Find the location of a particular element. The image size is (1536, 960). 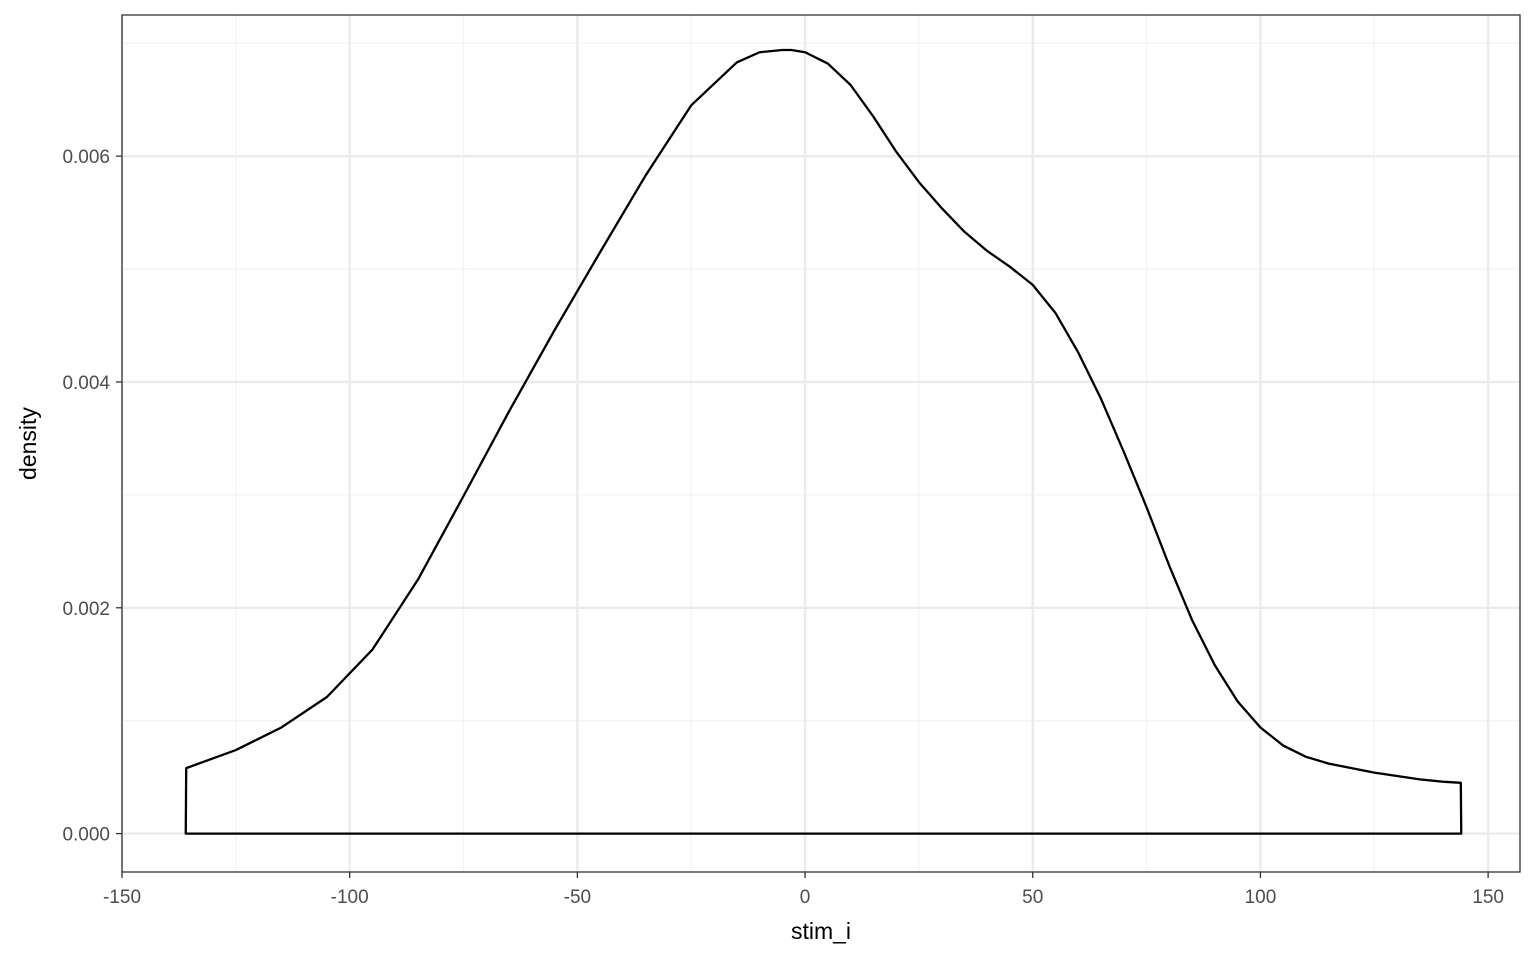

x-axis-title: stim_i is located at coordinates (821, 931).